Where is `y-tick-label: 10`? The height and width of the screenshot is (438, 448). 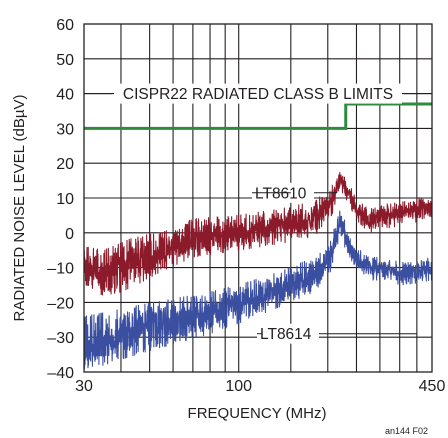
y-tick-label: 10 is located at coordinates (65, 199).